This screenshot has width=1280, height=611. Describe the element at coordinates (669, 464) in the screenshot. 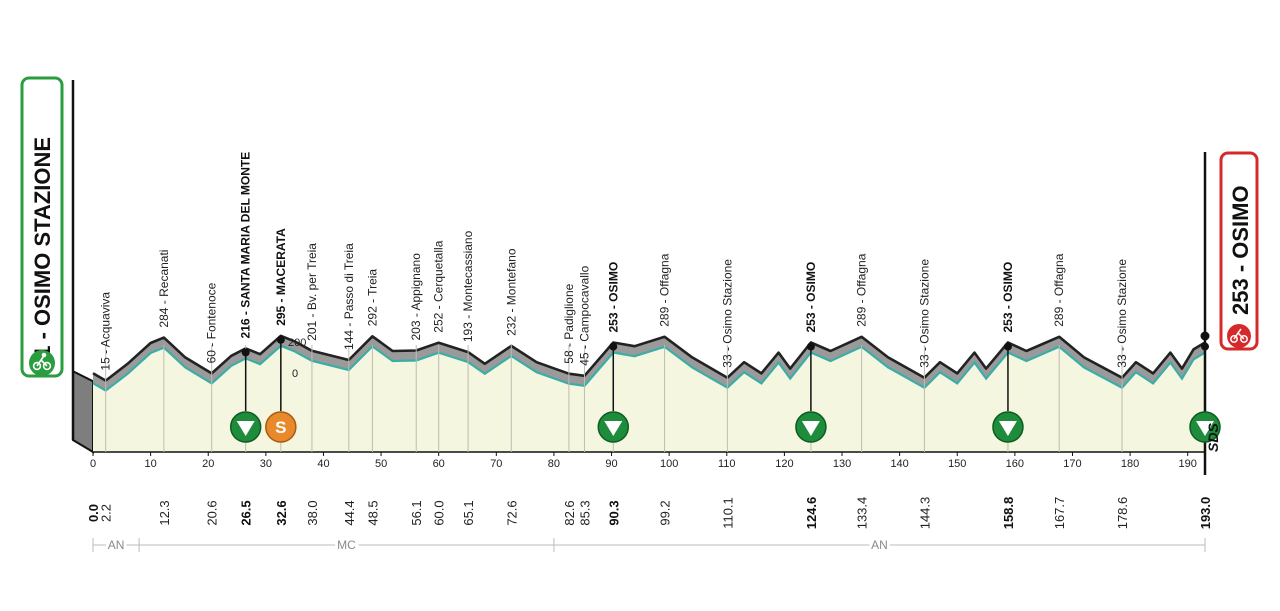

I see `km-tick-label: 100` at that location.